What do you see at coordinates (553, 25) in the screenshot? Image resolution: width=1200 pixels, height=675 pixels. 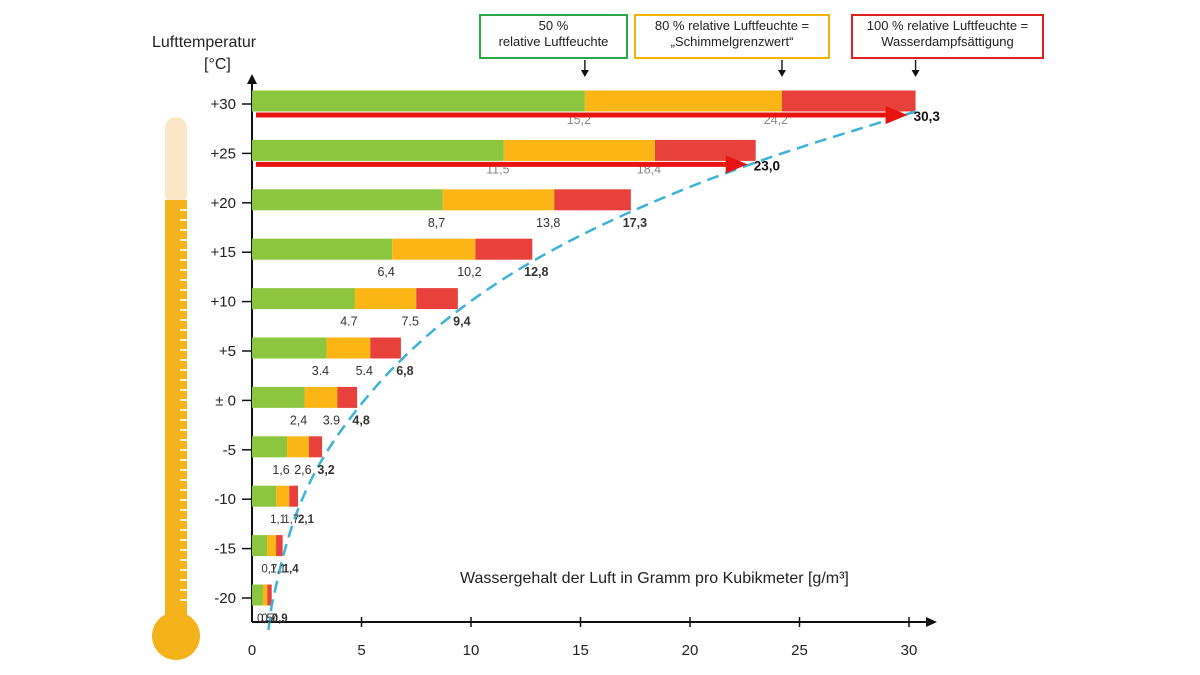 I see `legend-rh50-line1: 50 %` at bounding box center [553, 25].